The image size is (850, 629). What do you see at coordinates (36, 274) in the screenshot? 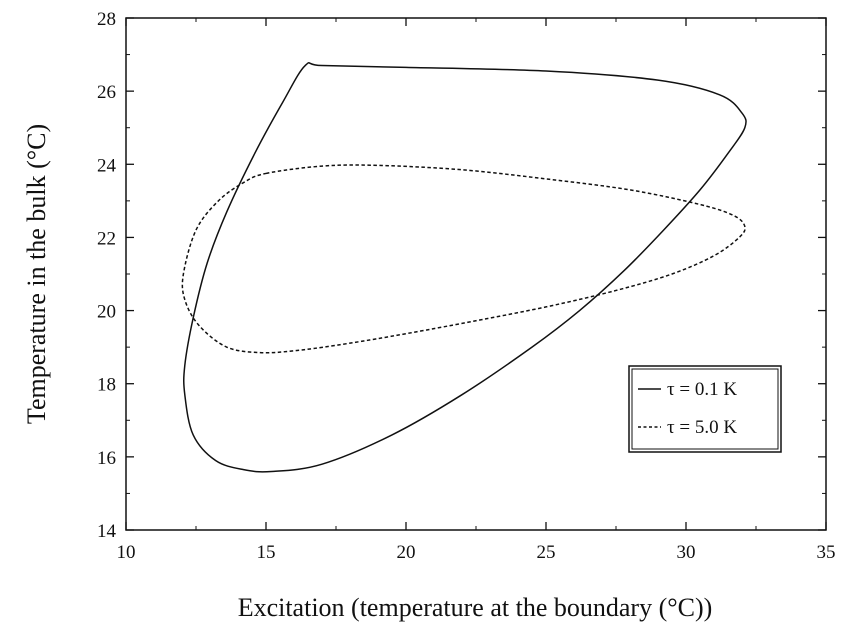
I see `y-axis-title: Temperature in the bulk (°C)` at bounding box center [36, 274].